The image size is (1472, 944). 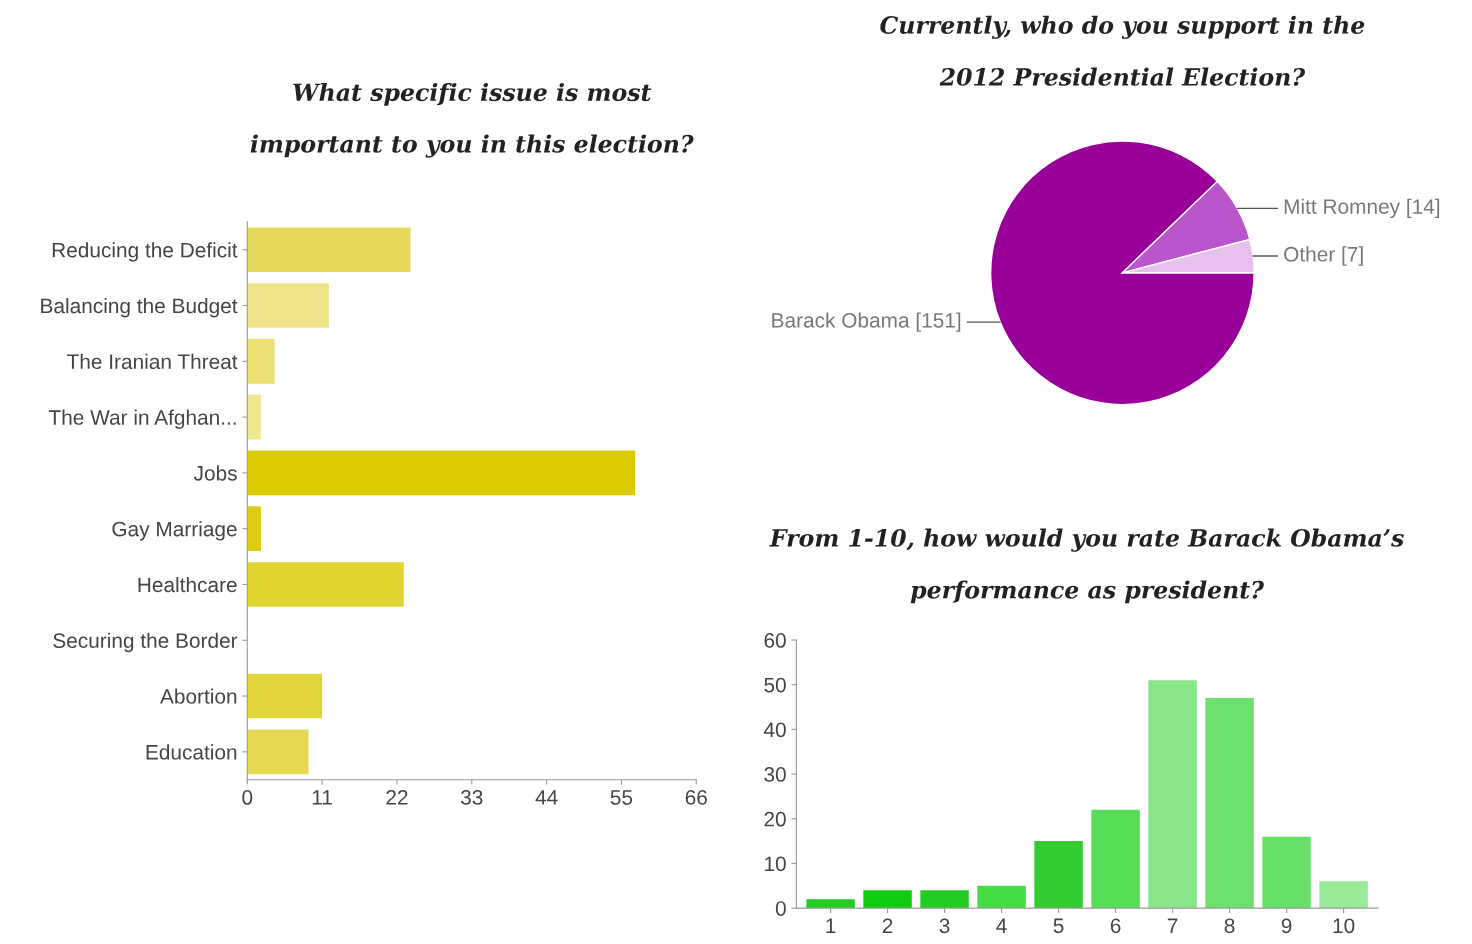 I want to click on x-tick-label: 9, so click(x=1286, y=926).